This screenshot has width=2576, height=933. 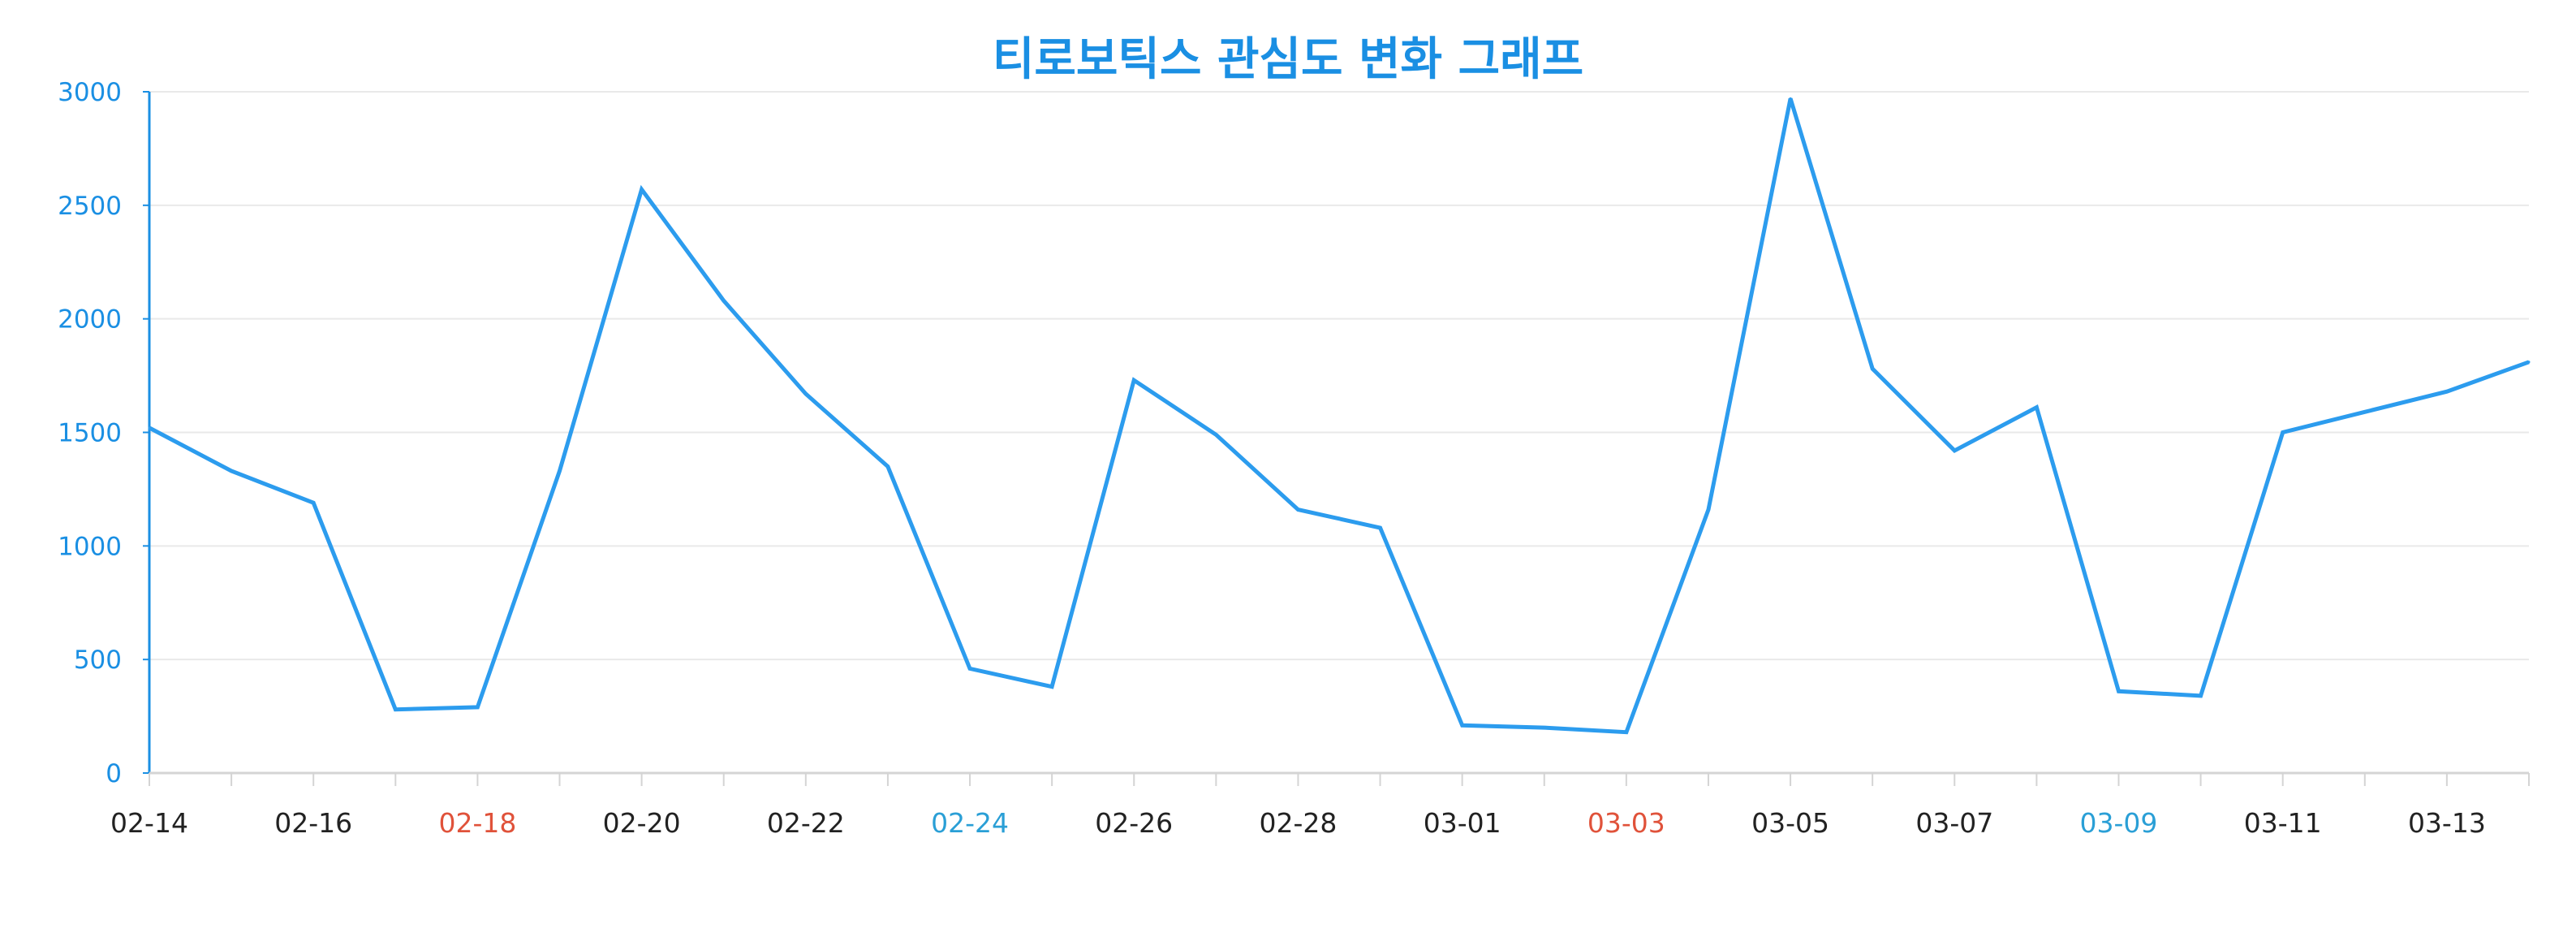 What do you see at coordinates (313, 823) in the screenshot?
I see `x-tick-label: 02-16` at bounding box center [313, 823].